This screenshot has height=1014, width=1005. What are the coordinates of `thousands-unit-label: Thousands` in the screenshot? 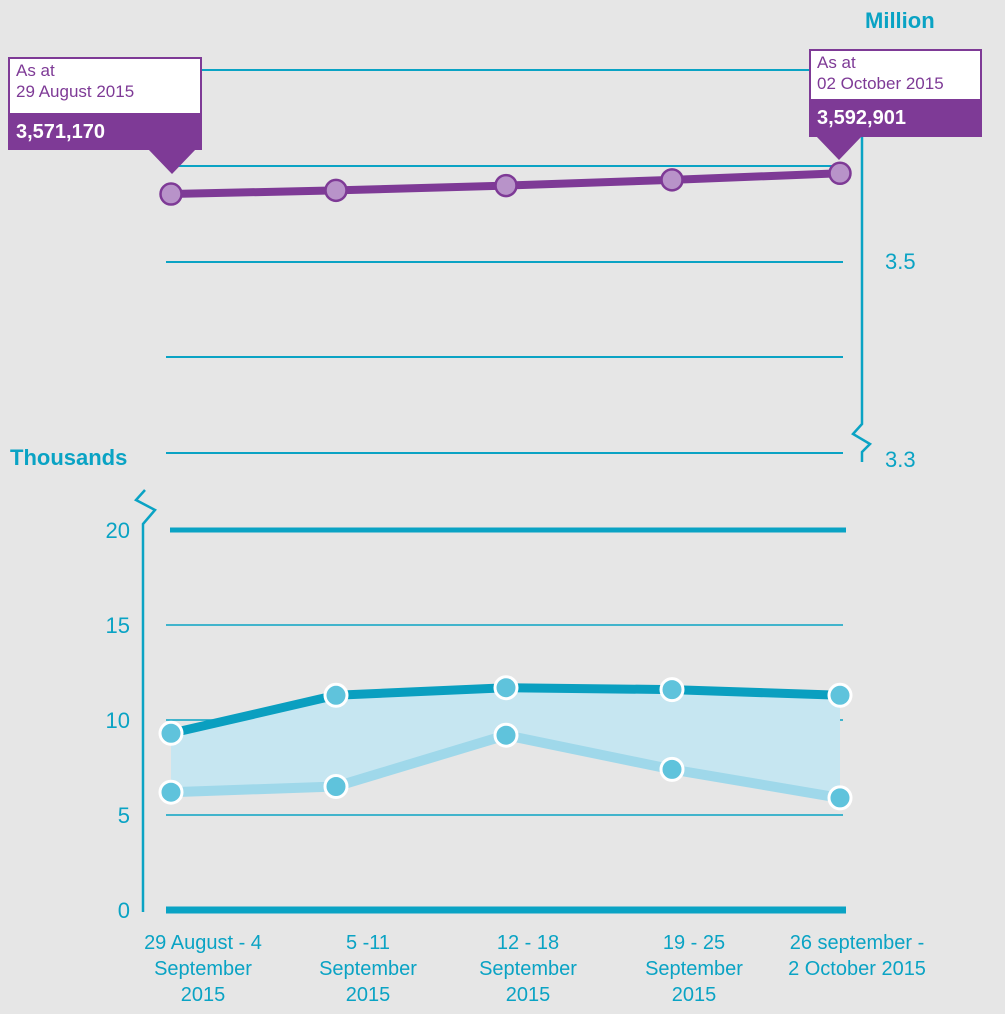 It's located at (69, 457).